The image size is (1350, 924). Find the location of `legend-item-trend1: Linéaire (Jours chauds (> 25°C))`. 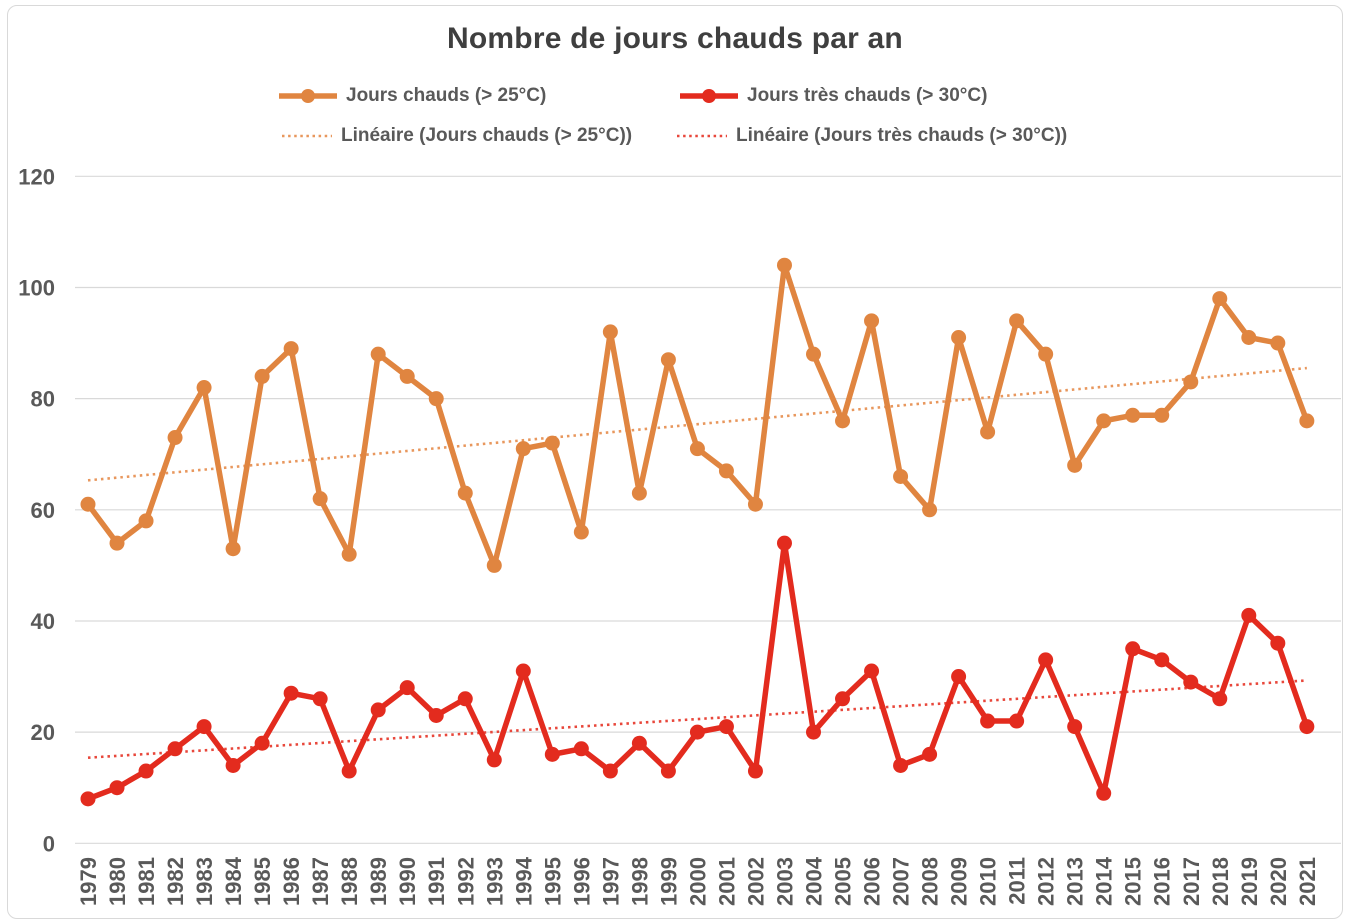

legend-item-trend1: Linéaire (Jours chauds (> 25°C)) is located at coordinates (456, 136).